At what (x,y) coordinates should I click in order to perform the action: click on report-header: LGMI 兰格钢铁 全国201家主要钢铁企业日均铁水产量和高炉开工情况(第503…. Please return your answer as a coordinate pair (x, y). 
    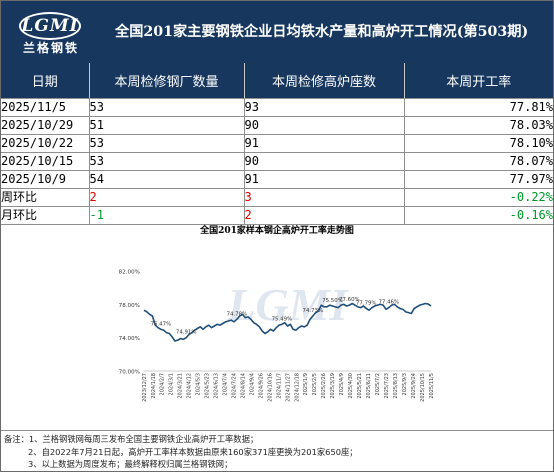
    Looking at the image, I should click on (277, 32).